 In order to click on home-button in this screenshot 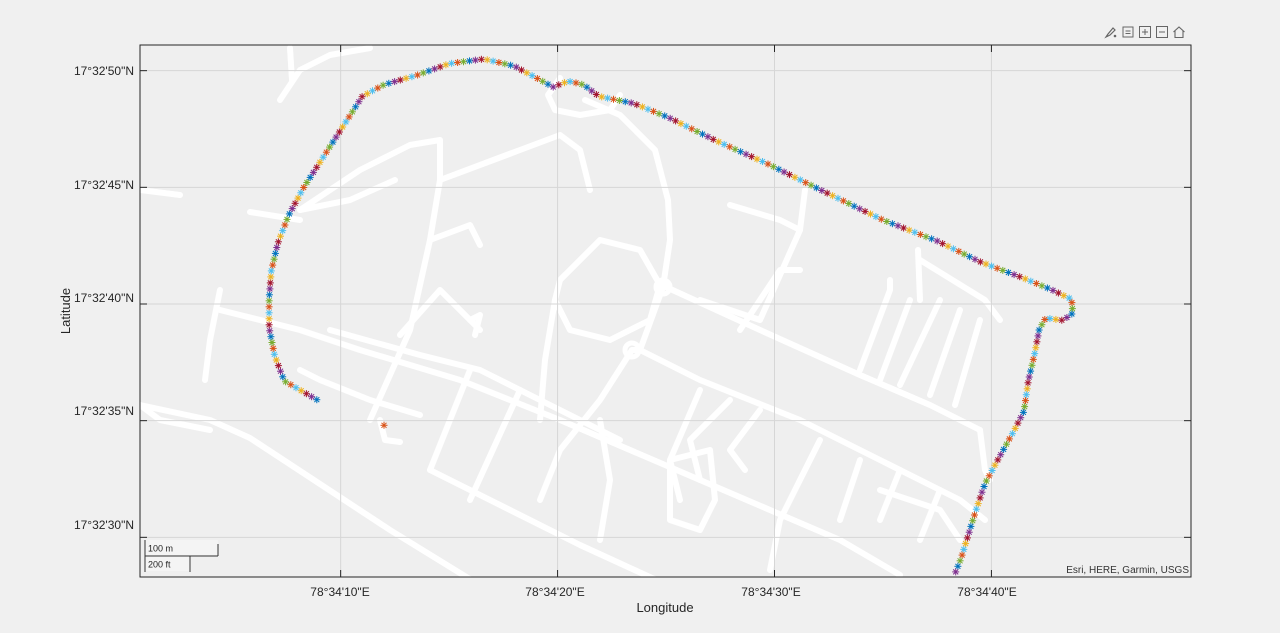, I will do `click(1179, 33)`.